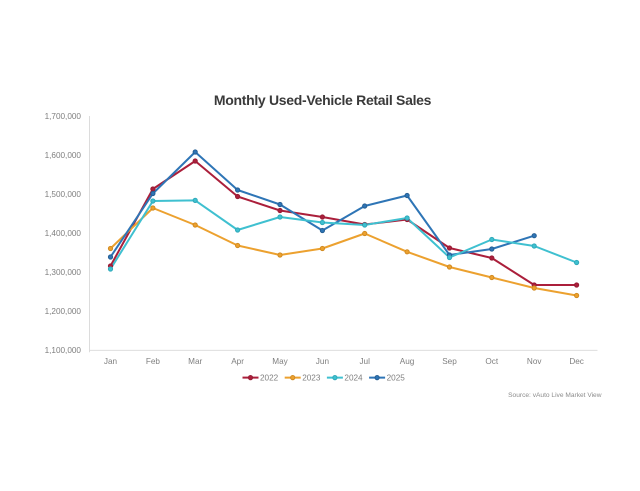  Describe the element at coordinates (111, 361) in the screenshot. I see `svg-text: Jan` at that location.